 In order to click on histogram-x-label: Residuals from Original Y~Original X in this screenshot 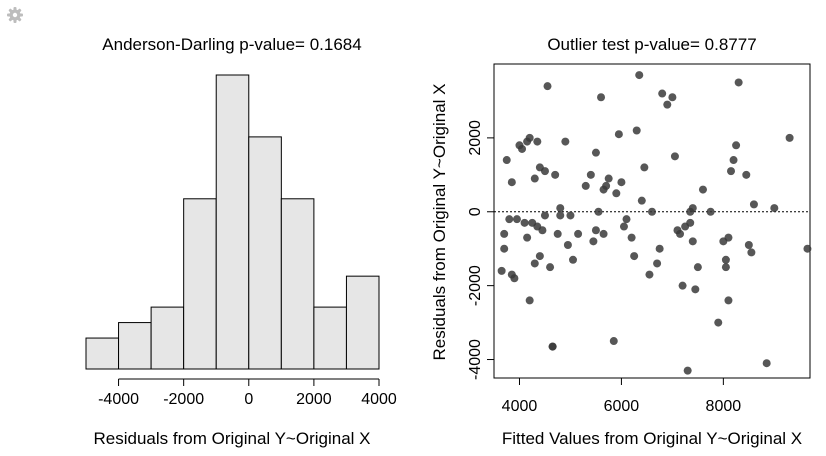, I will do `click(232, 438)`.